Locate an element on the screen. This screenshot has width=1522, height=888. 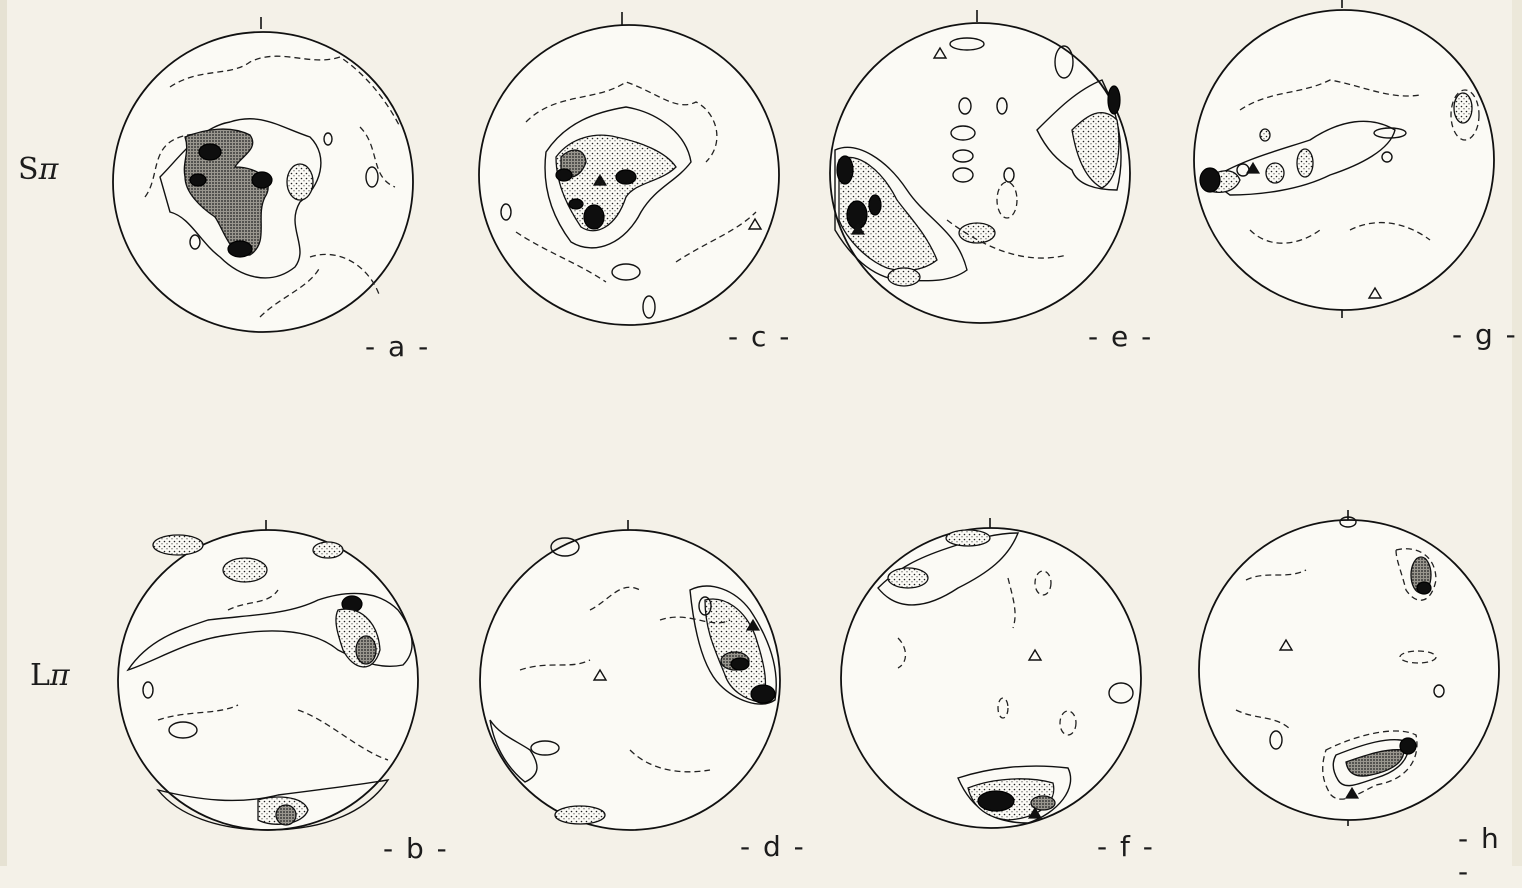
panel-label-f: - f - is located at coordinates (1126, 846).